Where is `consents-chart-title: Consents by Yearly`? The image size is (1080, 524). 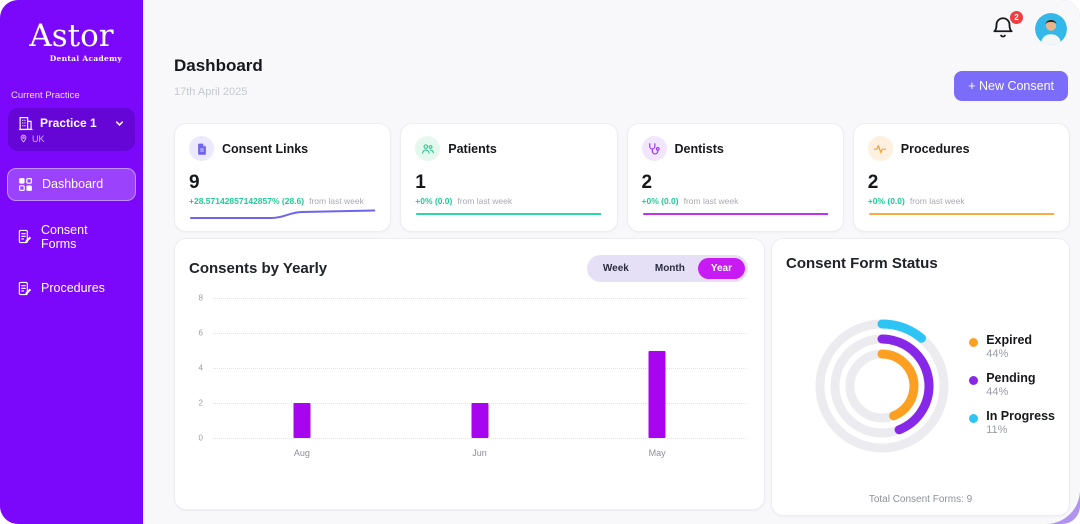 consents-chart-title: Consents by Yearly is located at coordinates (258, 268).